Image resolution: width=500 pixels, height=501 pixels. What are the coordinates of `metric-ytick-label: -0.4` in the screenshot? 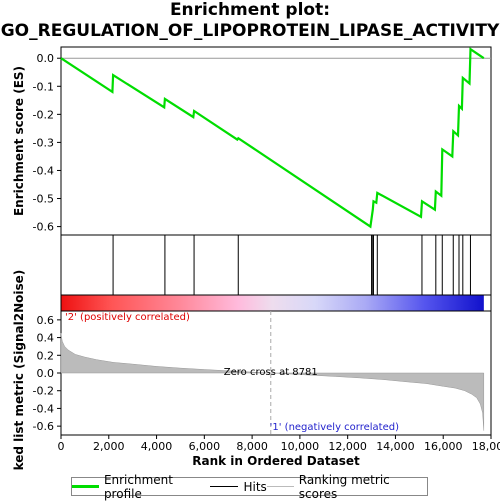 It's located at (43, 408).